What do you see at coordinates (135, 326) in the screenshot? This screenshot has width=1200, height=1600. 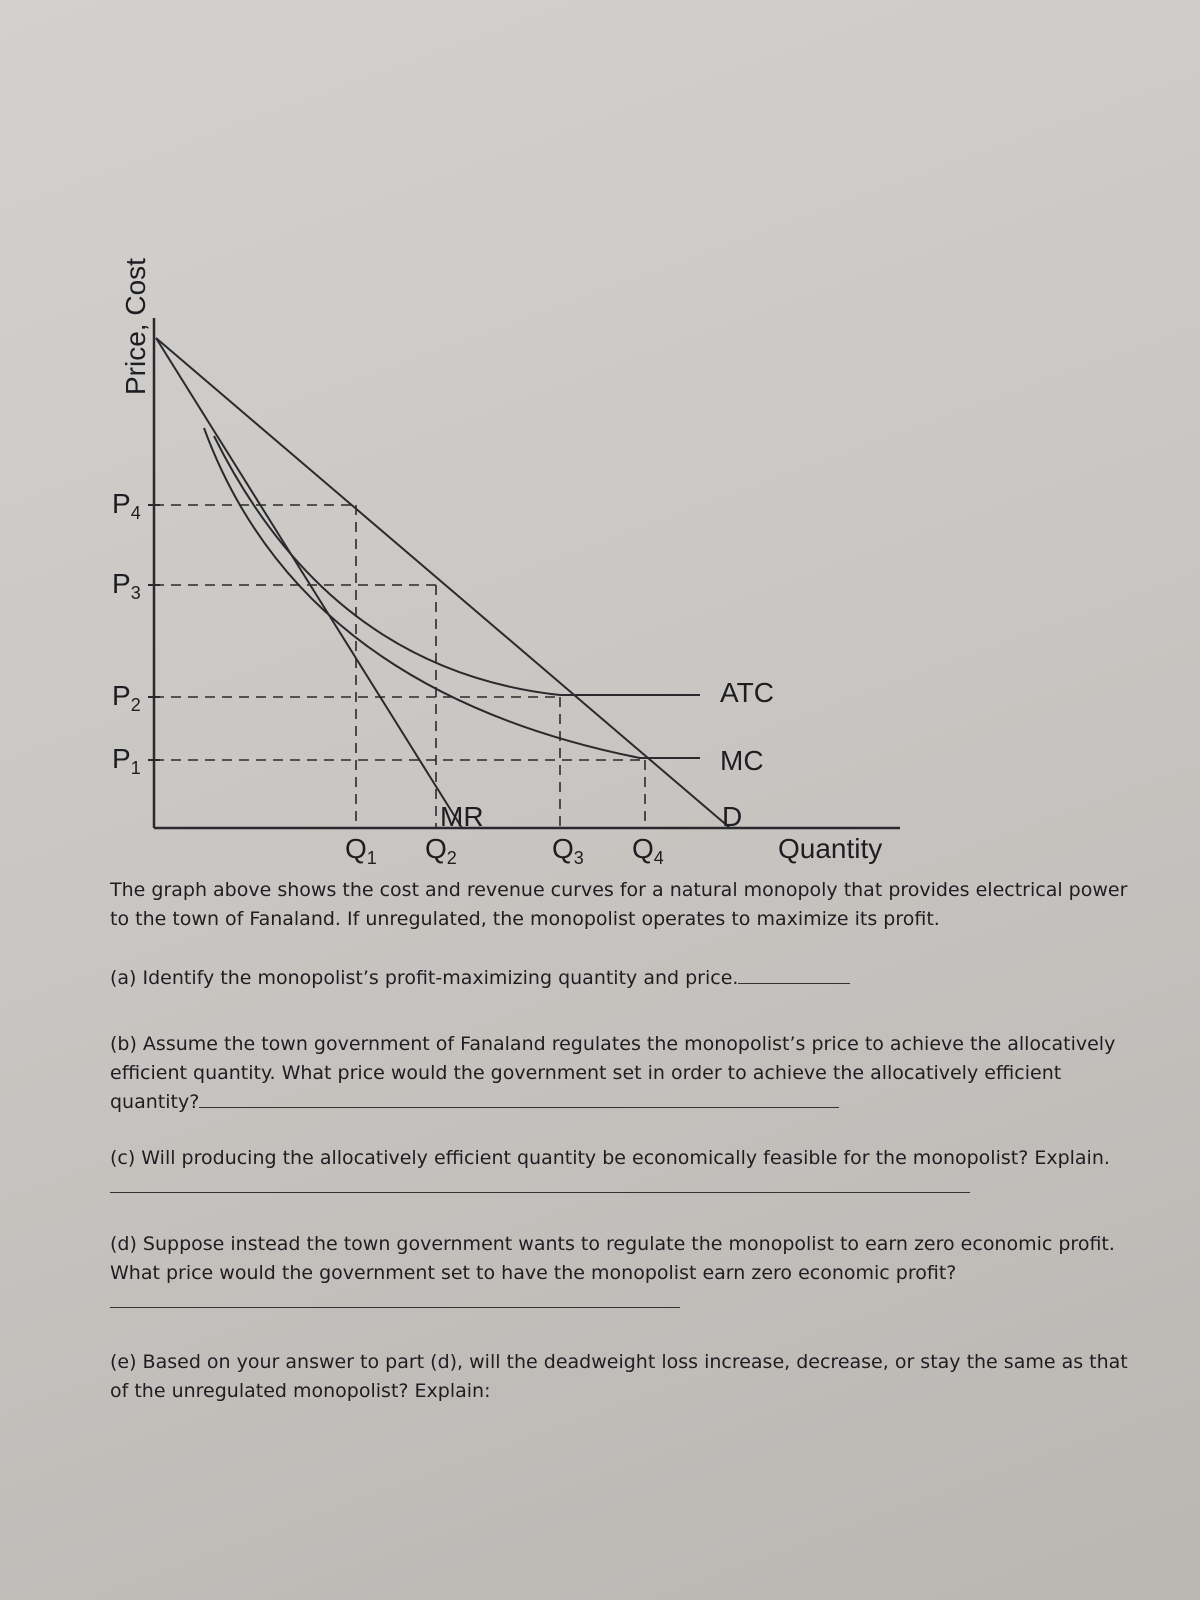 I see `y-axis-label: Price, Cost` at bounding box center [135, 326].